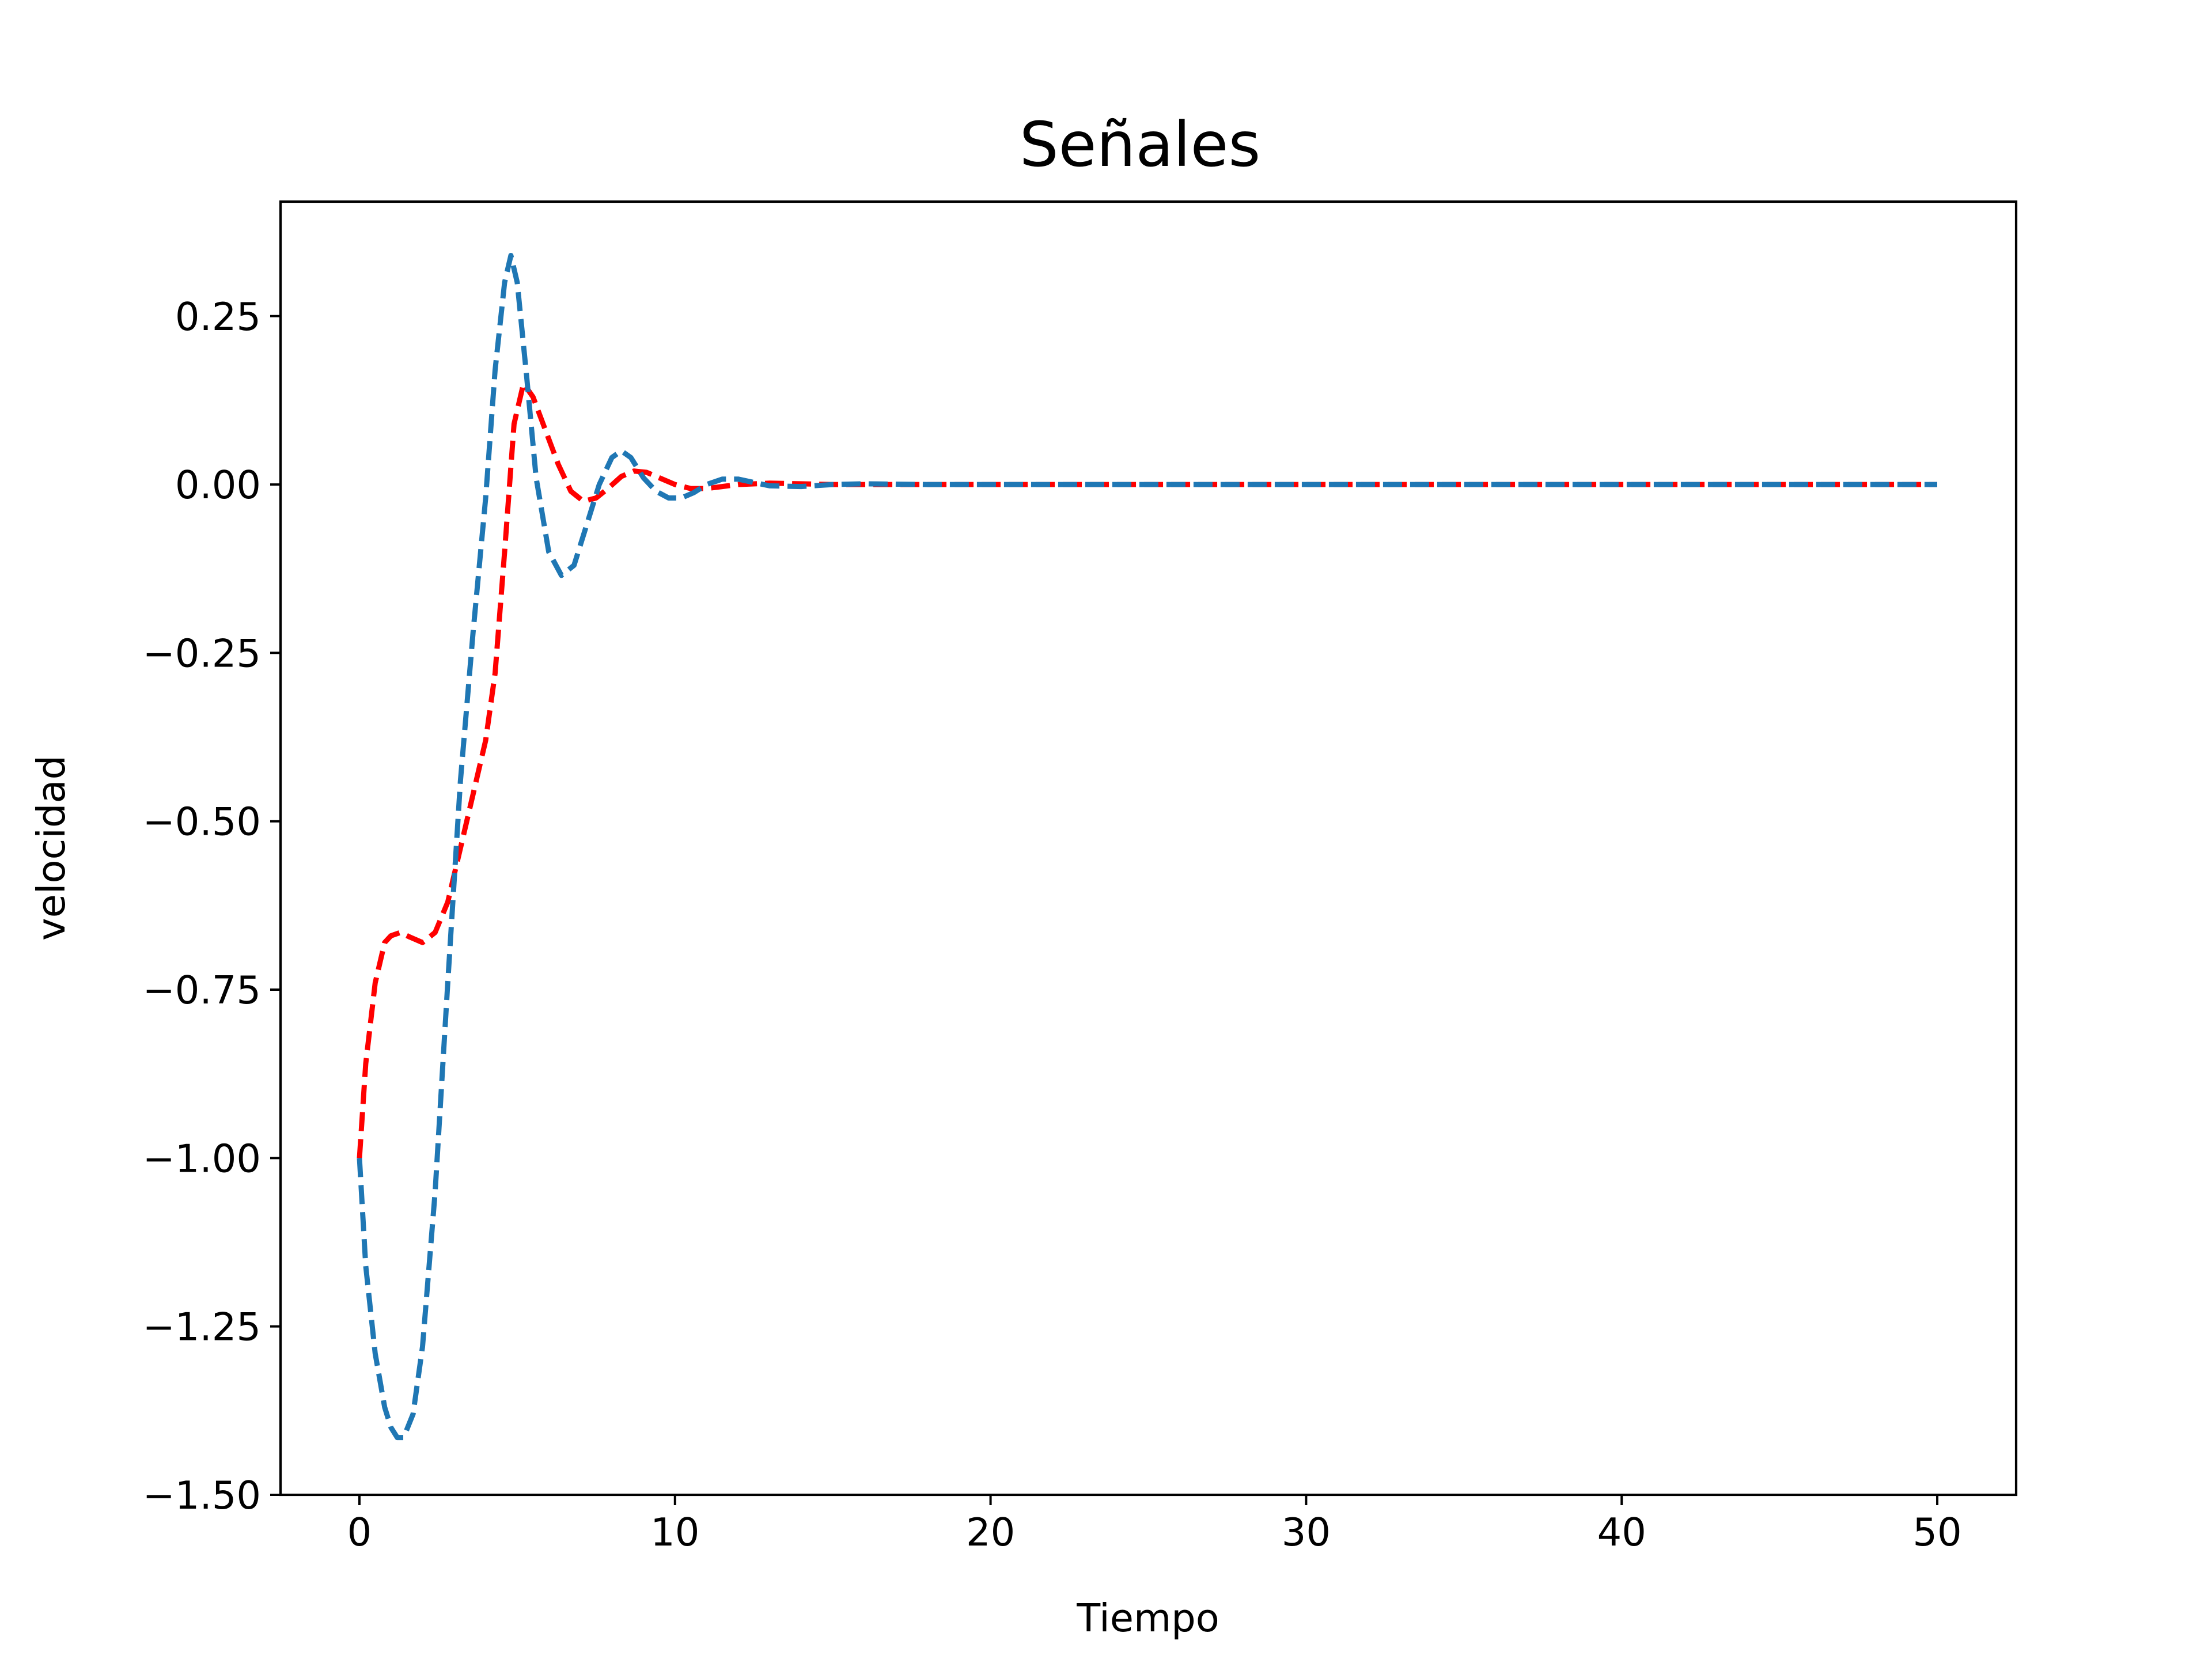 Image resolution: width=2212 pixels, height=1659 pixels. Describe the element at coordinates (218, 485) in the screenshot. I see `y-tick-label: 0.00` at that location.